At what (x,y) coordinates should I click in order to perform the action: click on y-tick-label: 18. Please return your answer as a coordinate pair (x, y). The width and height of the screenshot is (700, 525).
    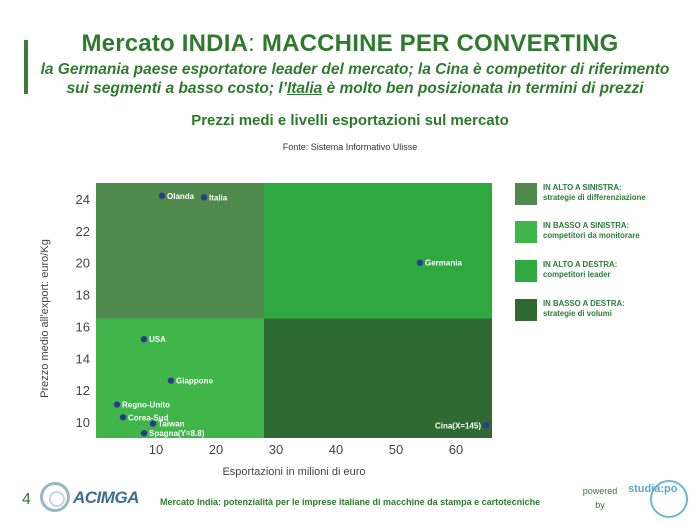
    Looking at the image, I should click on (83, 295).